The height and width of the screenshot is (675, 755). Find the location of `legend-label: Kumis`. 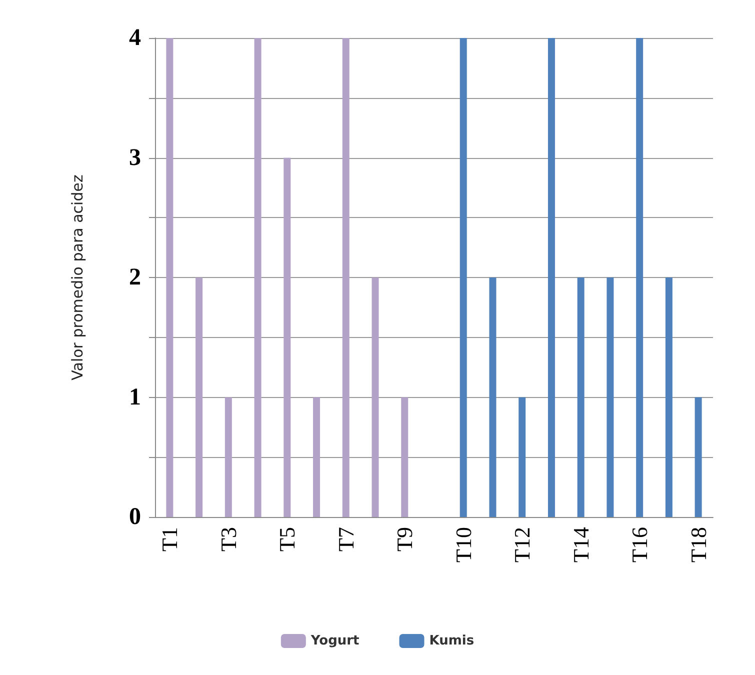

legend-label: Kumis is located at coordinates (451, 641).